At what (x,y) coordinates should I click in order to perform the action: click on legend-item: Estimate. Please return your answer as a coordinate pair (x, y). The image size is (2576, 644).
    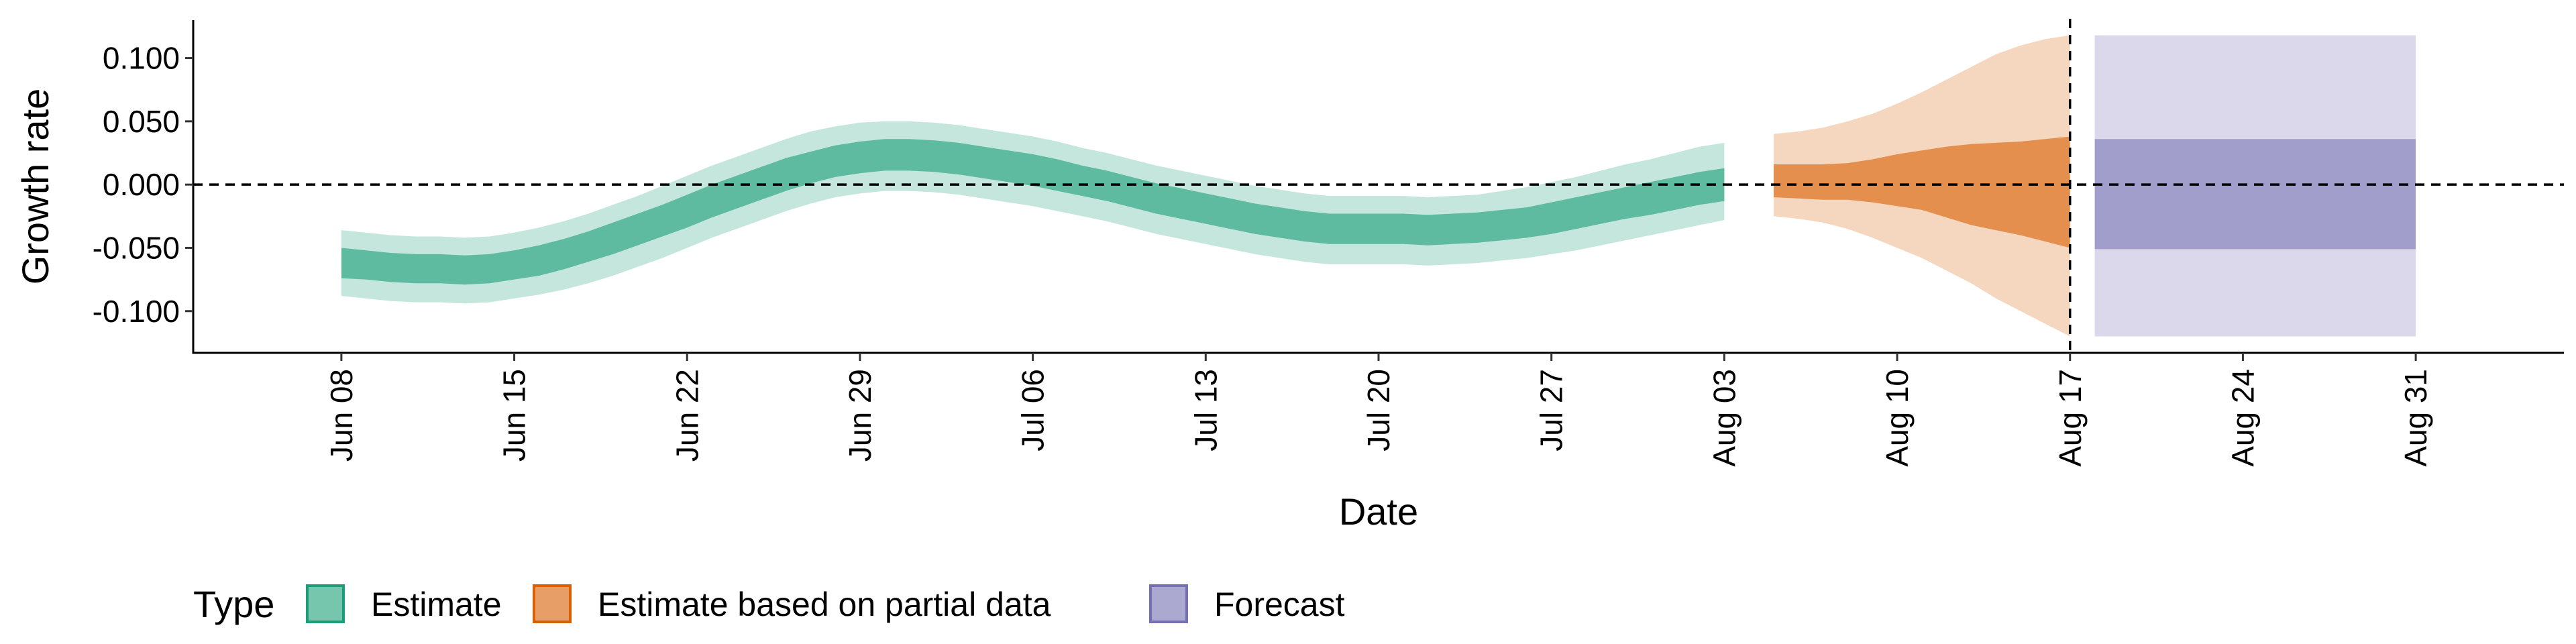
    Looking at the image, I should click on (403, 604).